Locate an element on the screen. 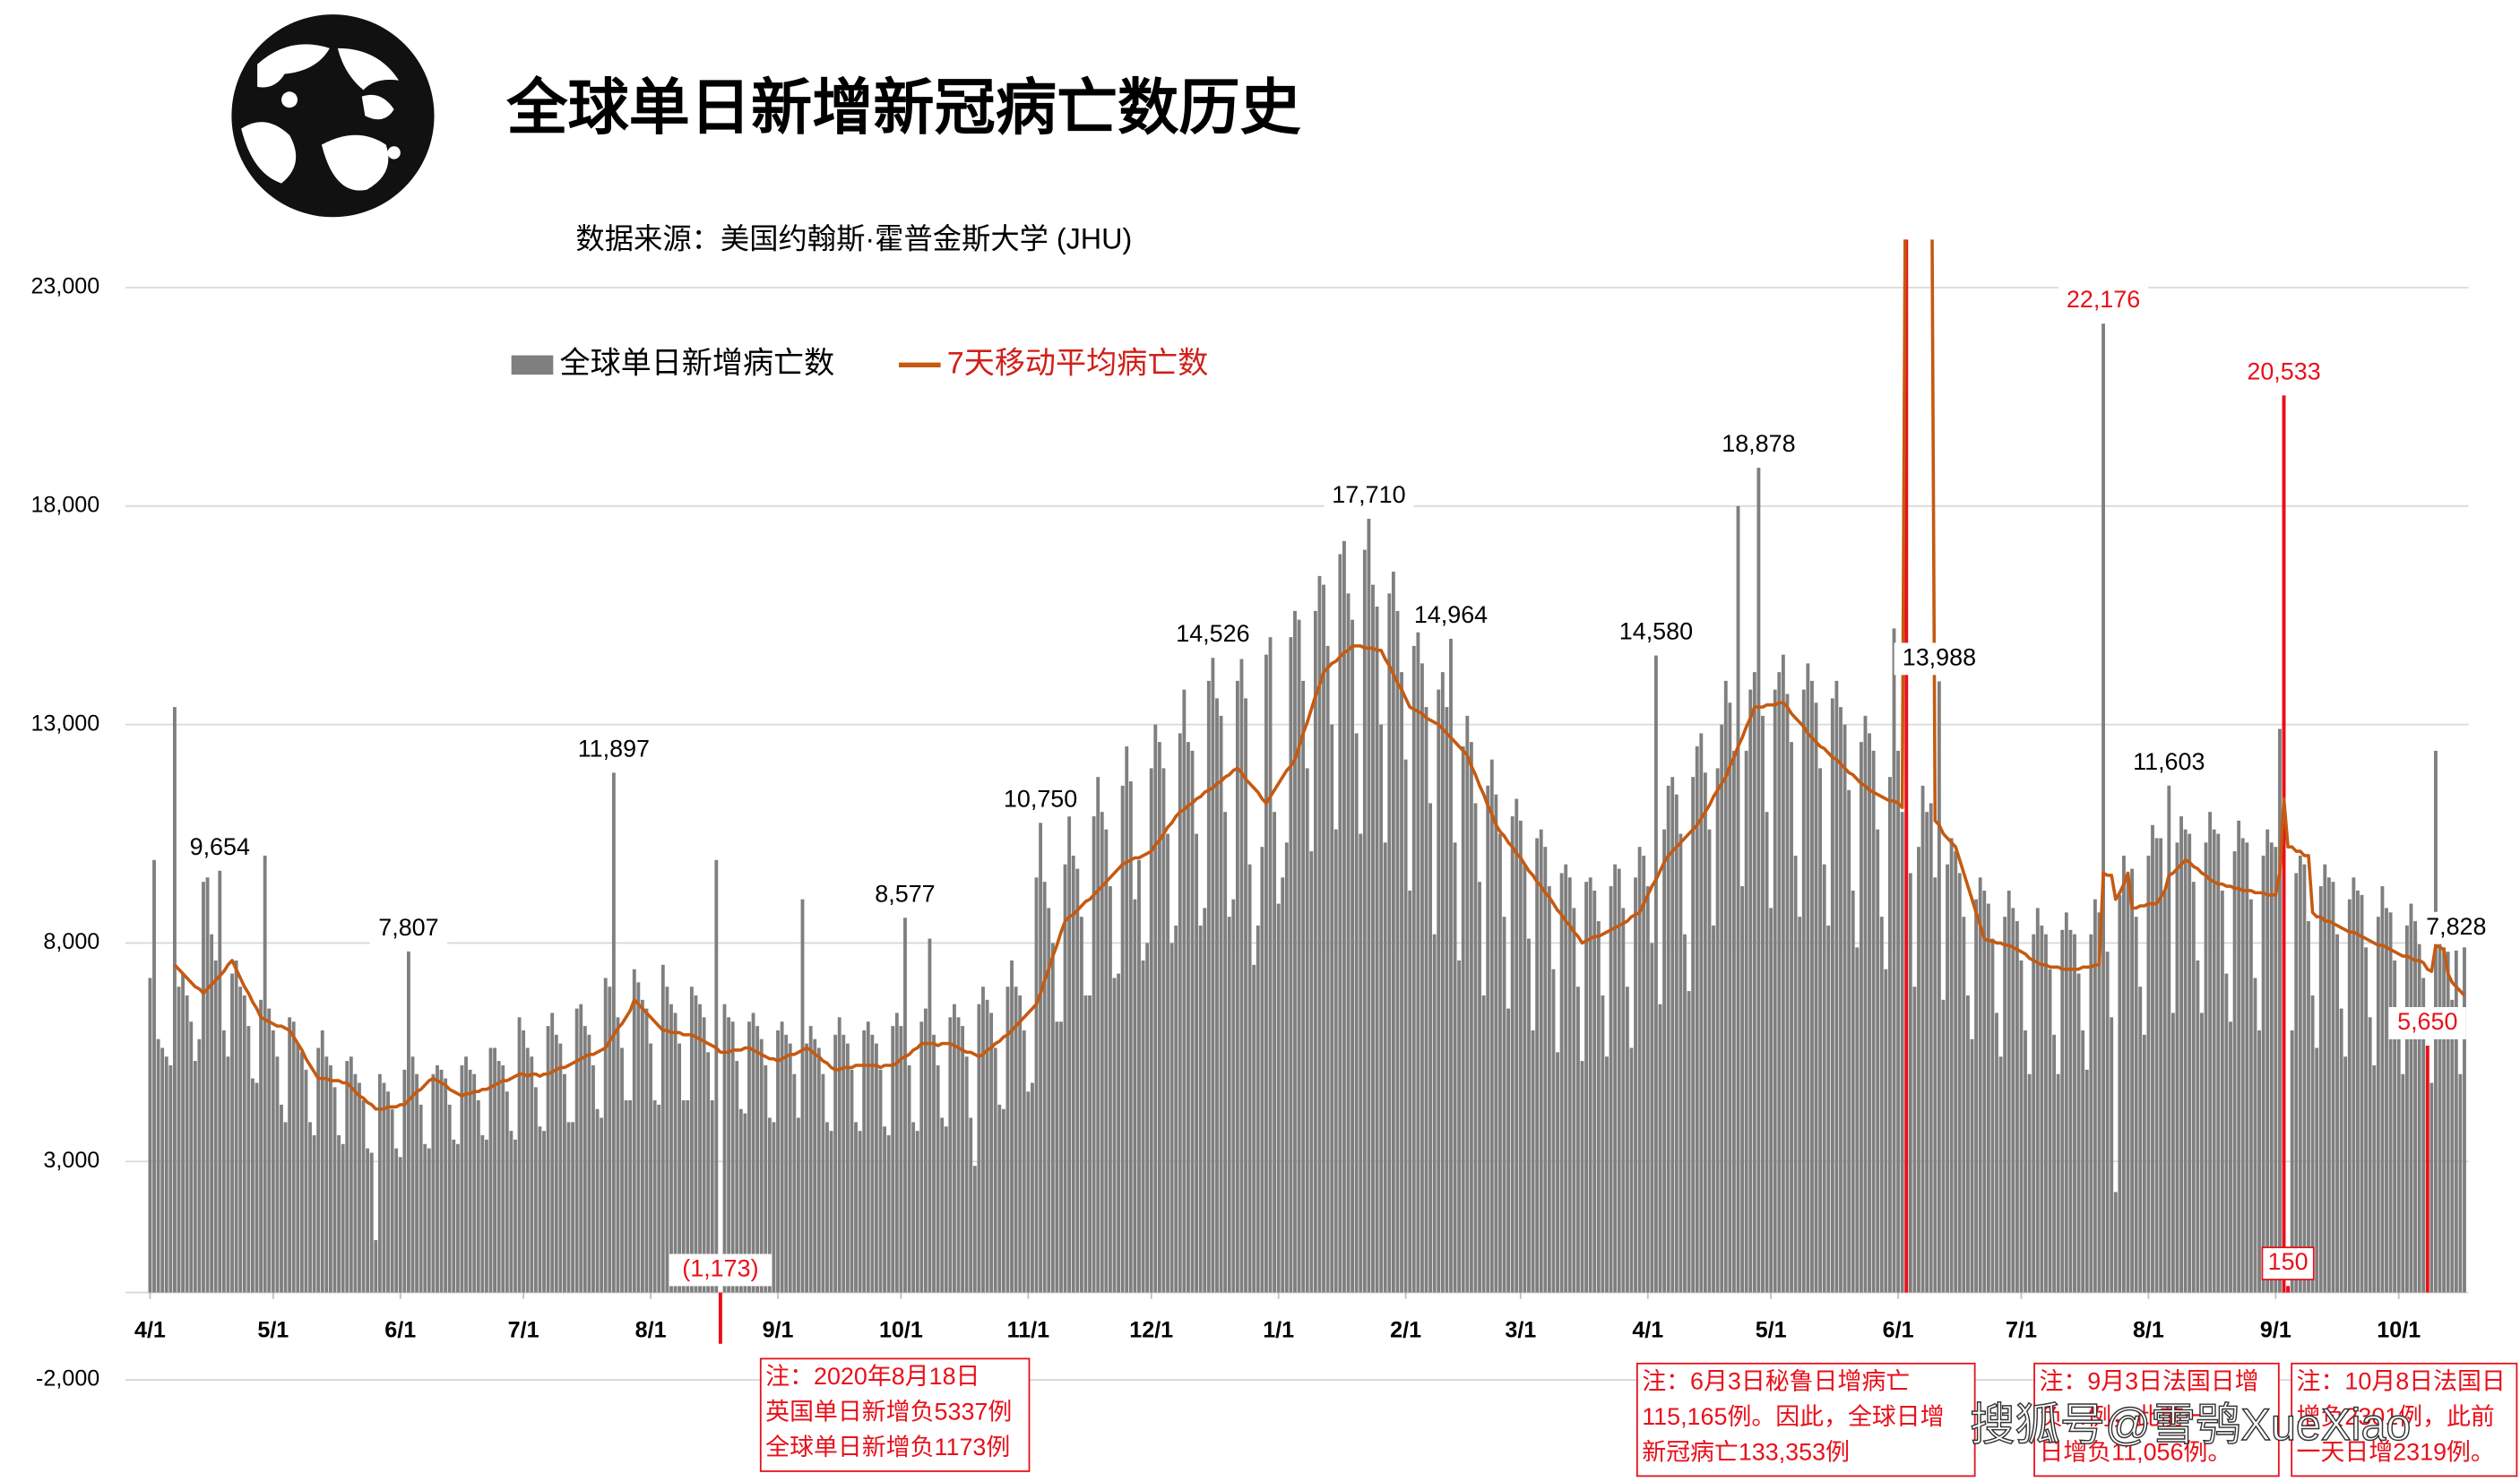  legend: 全球单日新增病亡数 7天移动平均病亡数 is located at coordinates (860, 363).